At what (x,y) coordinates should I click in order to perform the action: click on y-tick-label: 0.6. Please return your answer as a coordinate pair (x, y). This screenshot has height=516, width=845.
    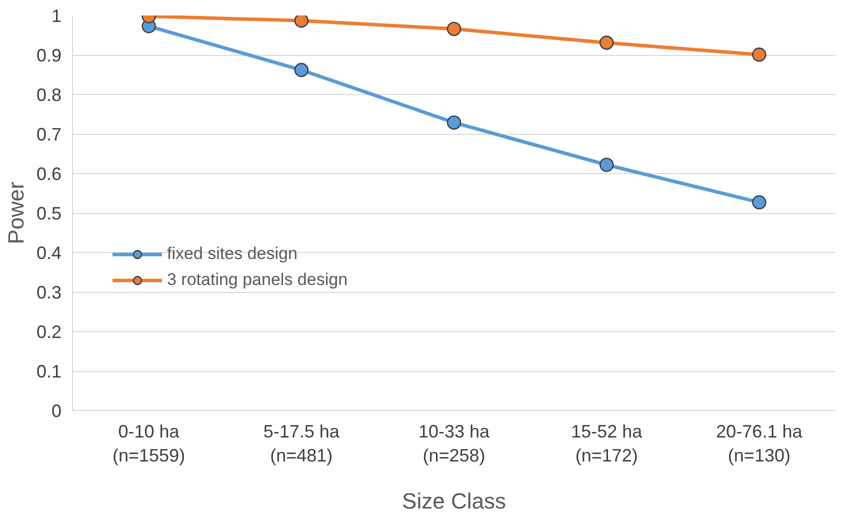
    Looking at the image, I should click on (49, 174).